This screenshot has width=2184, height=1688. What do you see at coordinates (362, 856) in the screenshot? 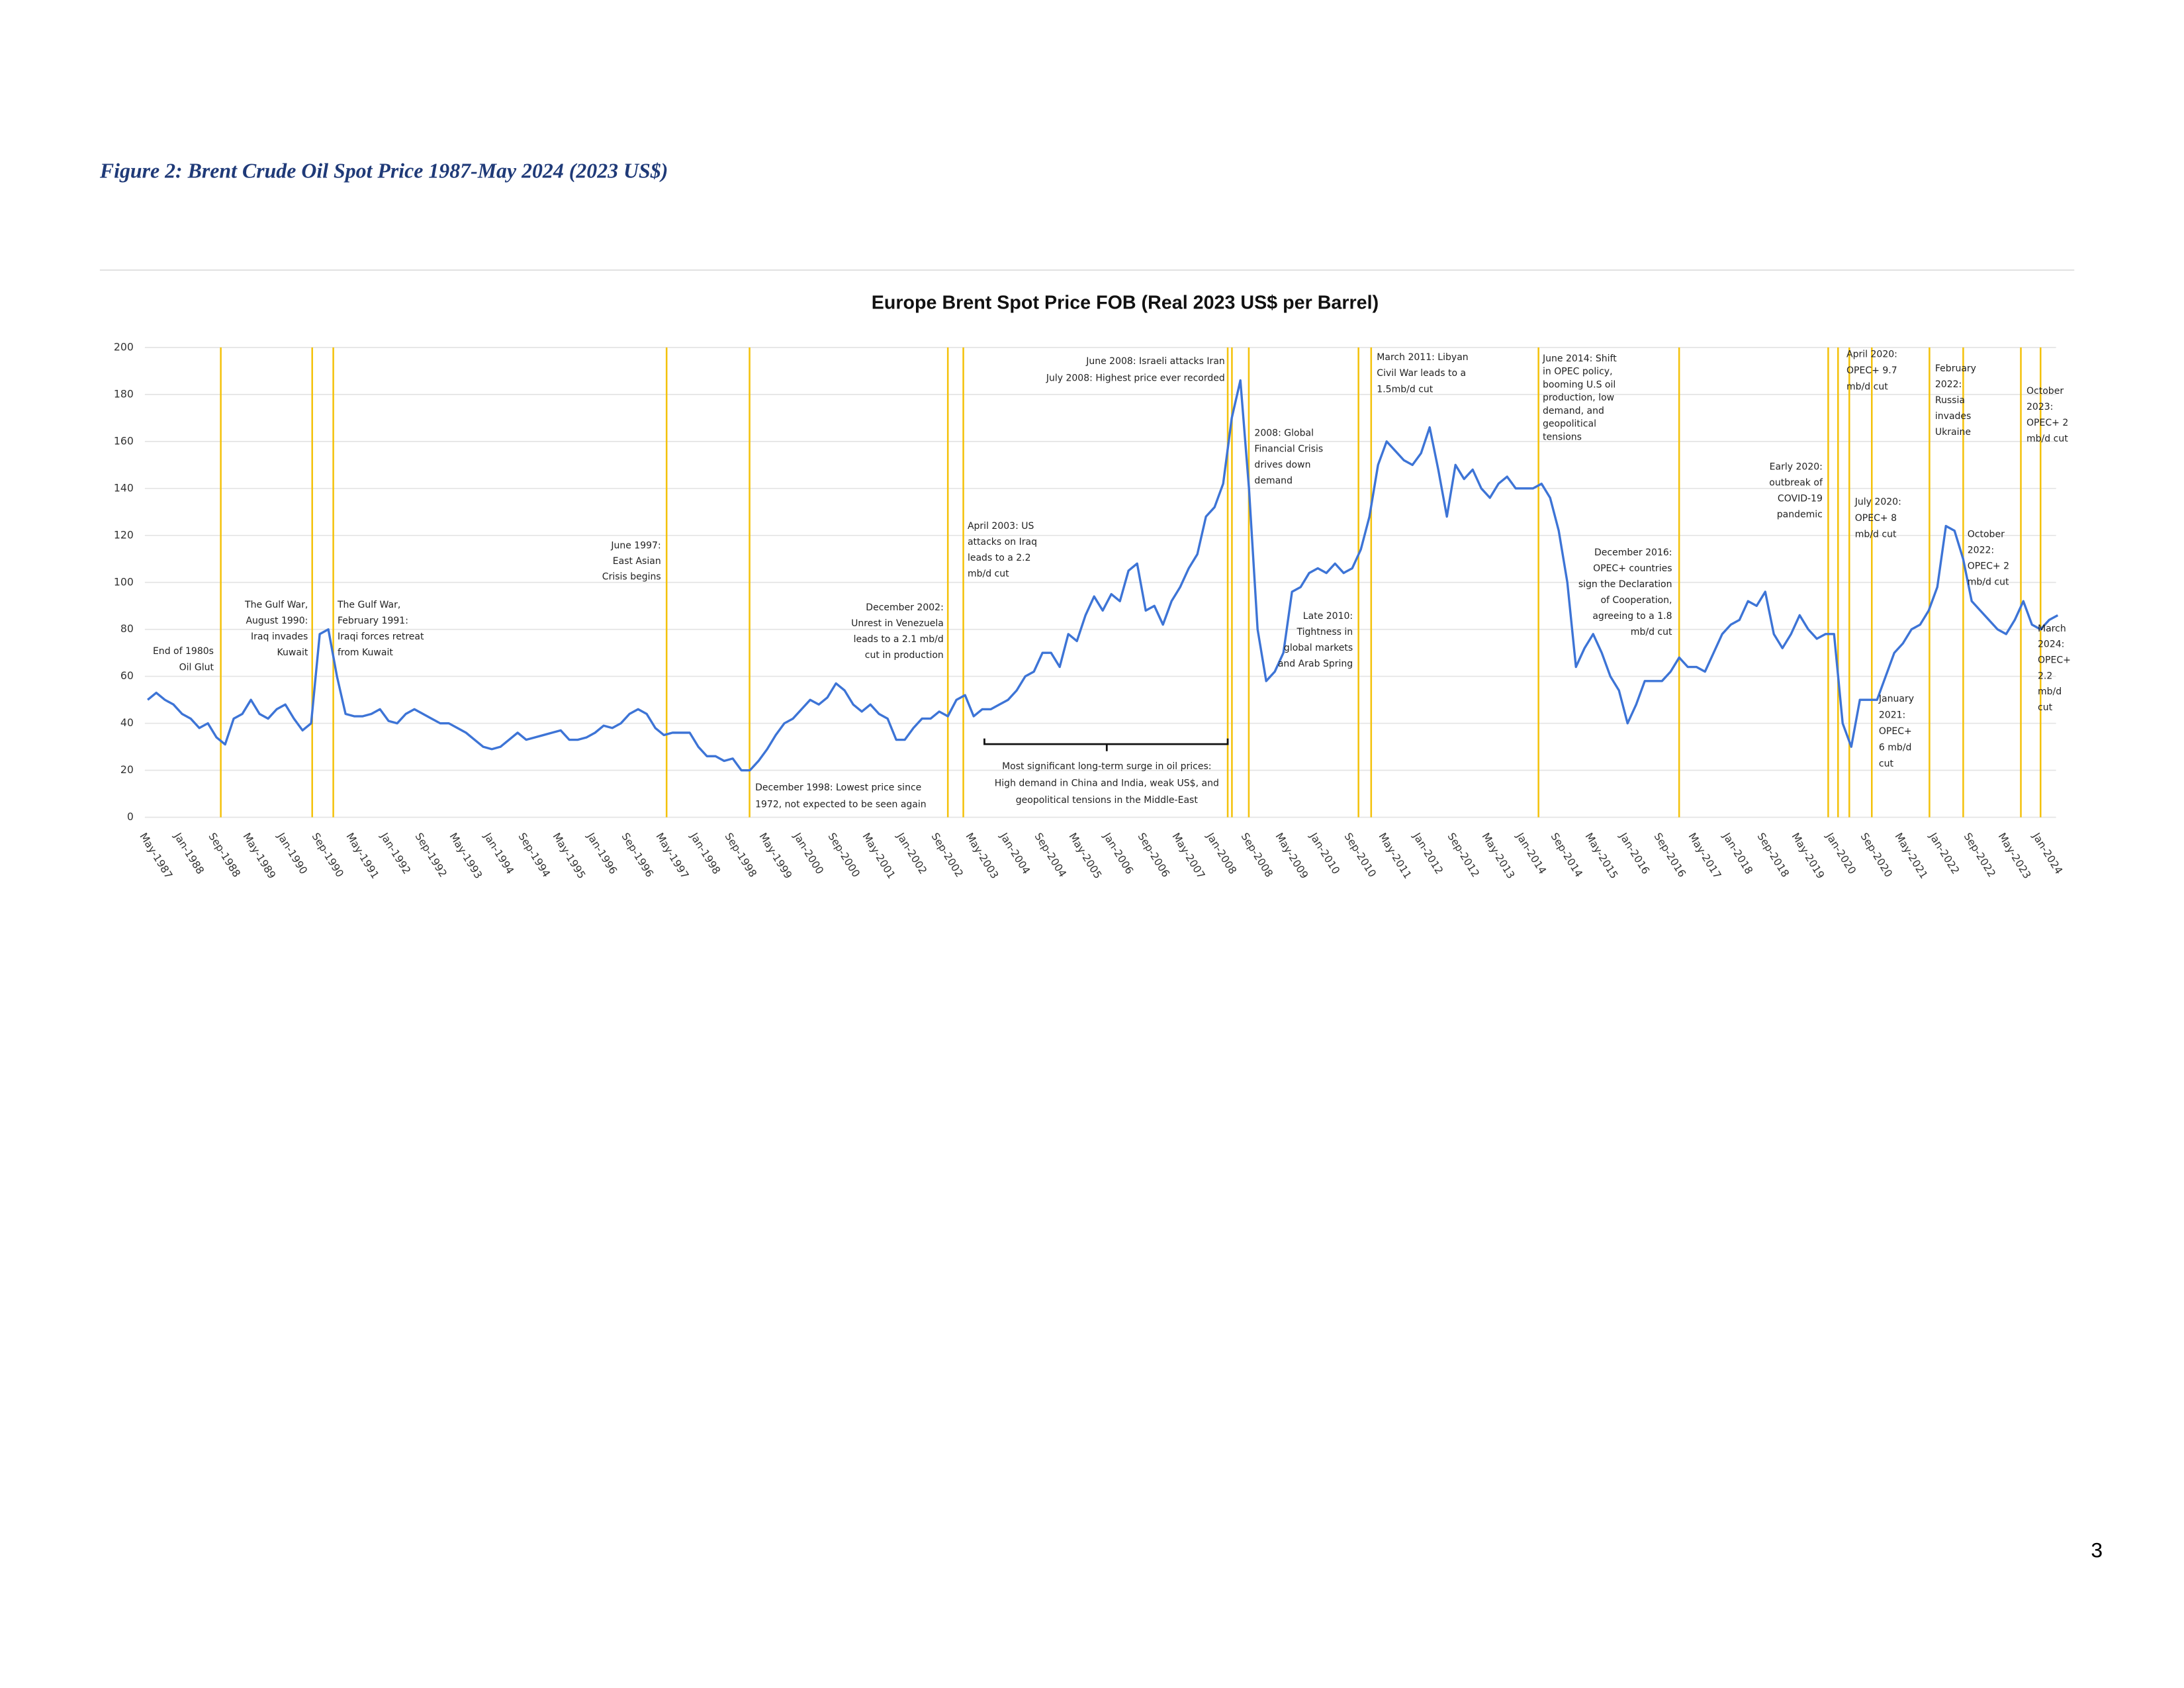
I see `x-tick-label: May-1991` at bounding box center [362, 856].